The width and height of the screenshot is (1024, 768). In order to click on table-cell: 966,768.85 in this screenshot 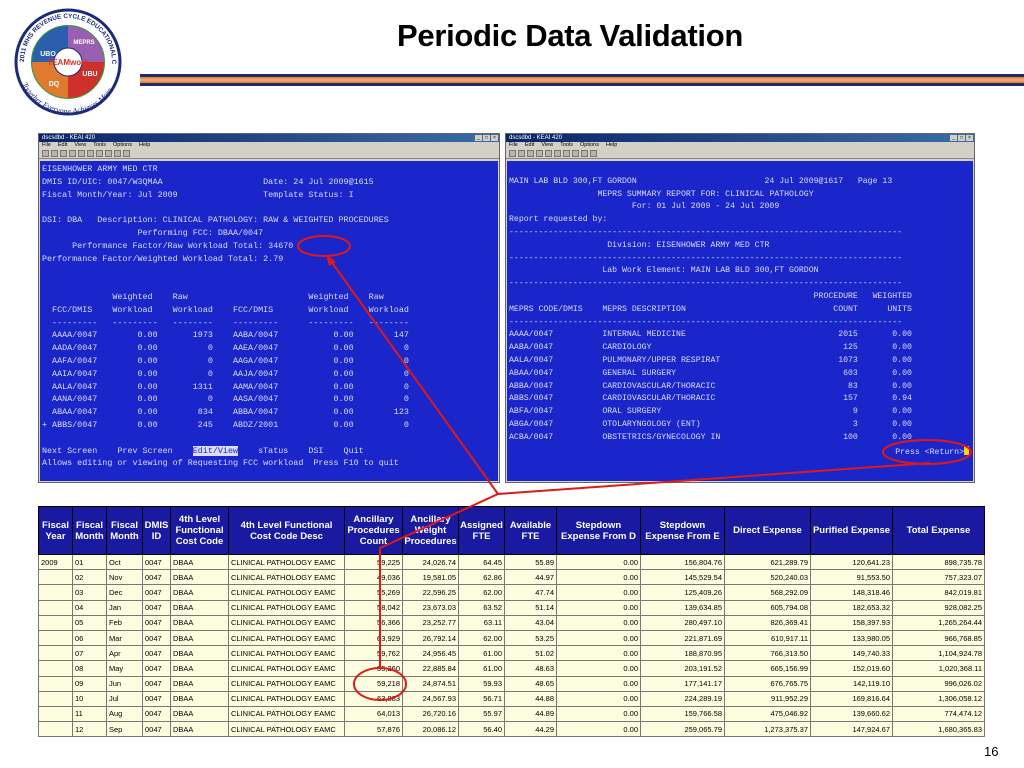, I will do `click(938, 638)`.